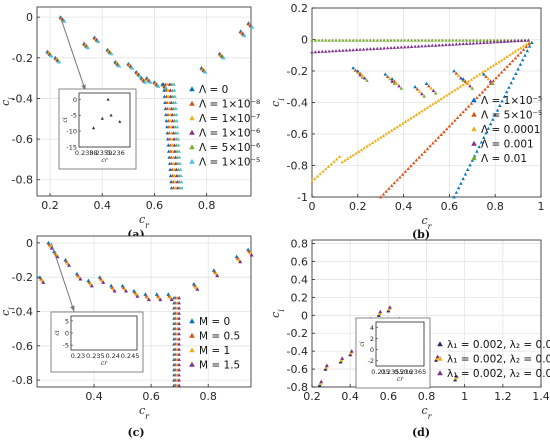 The width and height of the screenshot is (550, 444). Describe the element at coordinates (72, 308) in the screenshot. I see `zoom-arrow-head` at that location.